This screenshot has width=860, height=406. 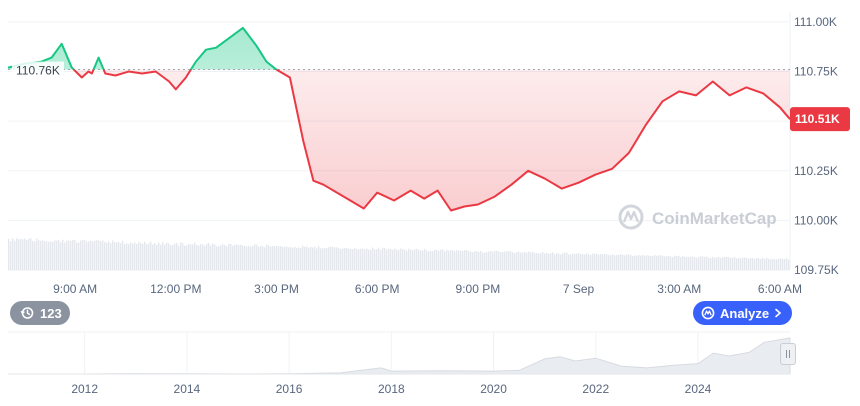 I want to click on history-badge: 123, so click(x=40, y=313).